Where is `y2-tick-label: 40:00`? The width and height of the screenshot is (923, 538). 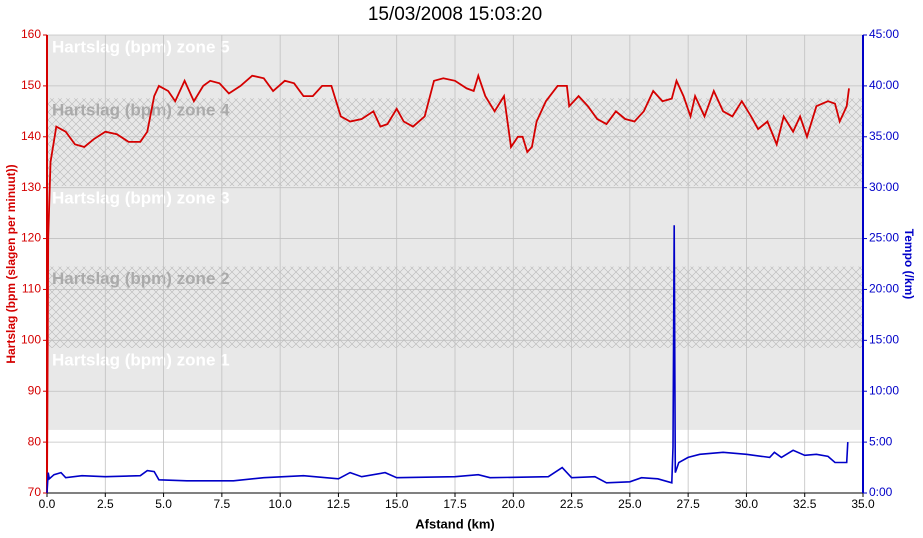 y2-tick-label: 40:00 is located at coordinates (884, 85).